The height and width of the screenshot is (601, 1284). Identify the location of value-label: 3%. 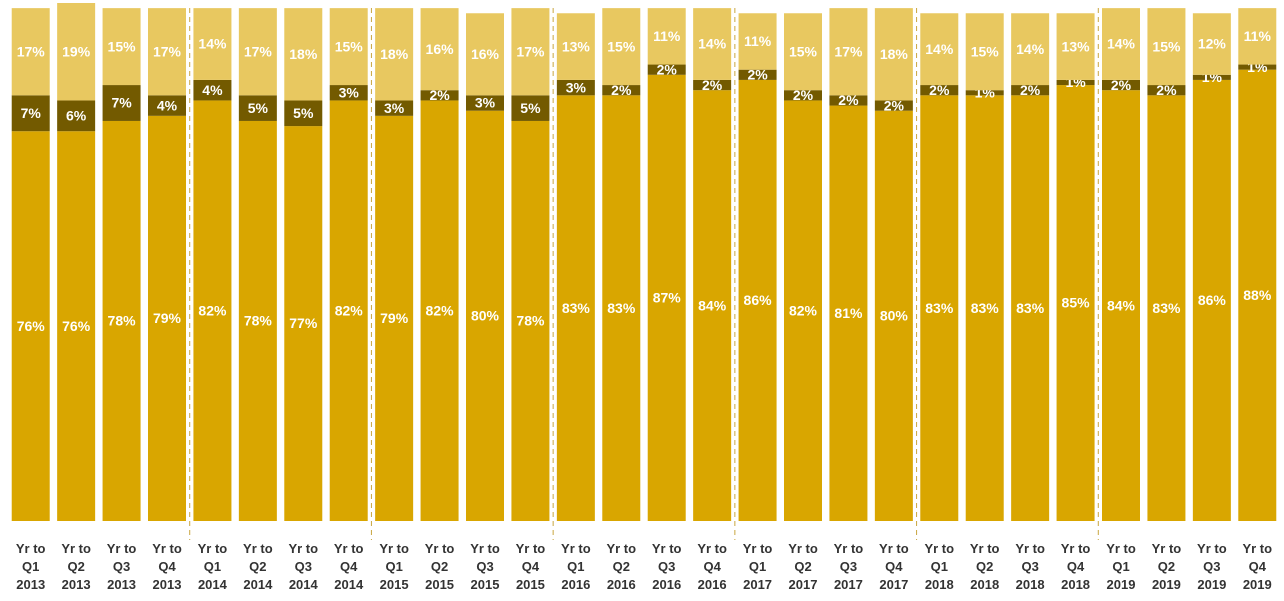
(576, 87).